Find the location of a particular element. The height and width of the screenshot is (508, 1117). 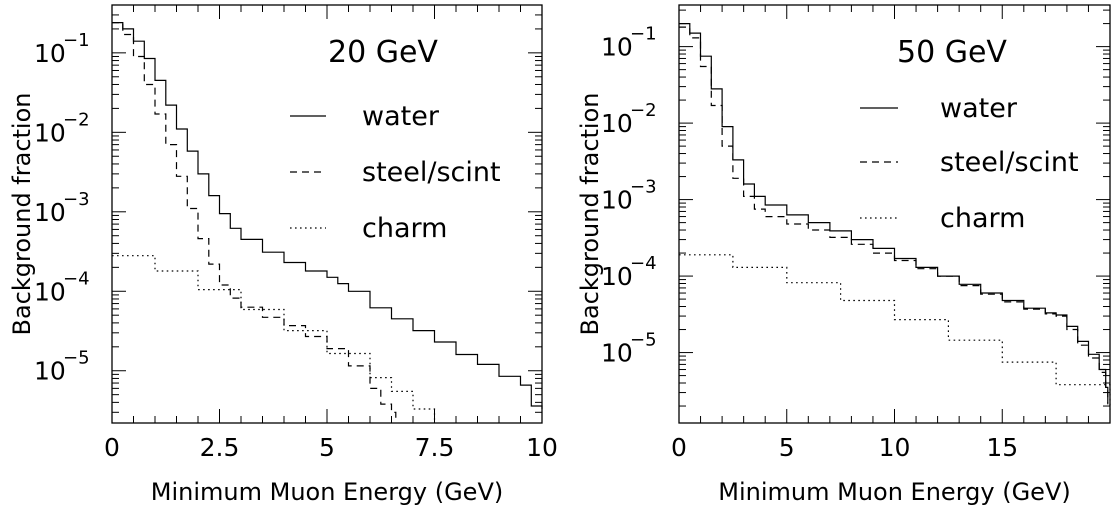

x-tick-label: 2.5 is located at coordinates (220, 447).